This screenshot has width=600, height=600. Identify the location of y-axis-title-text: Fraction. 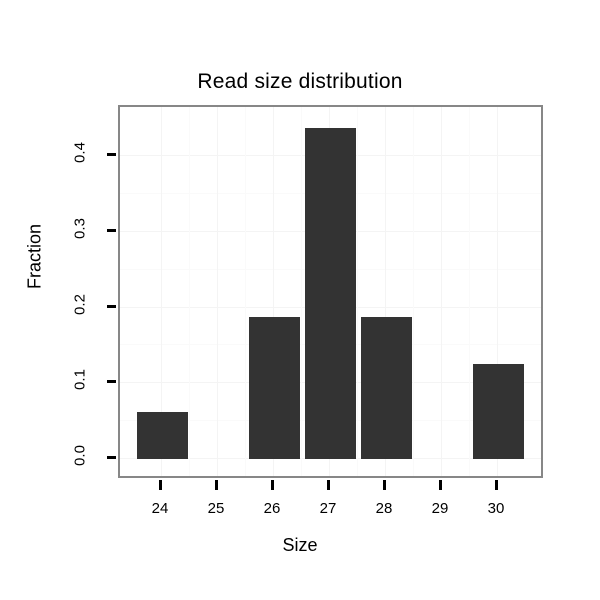
(34, 256).